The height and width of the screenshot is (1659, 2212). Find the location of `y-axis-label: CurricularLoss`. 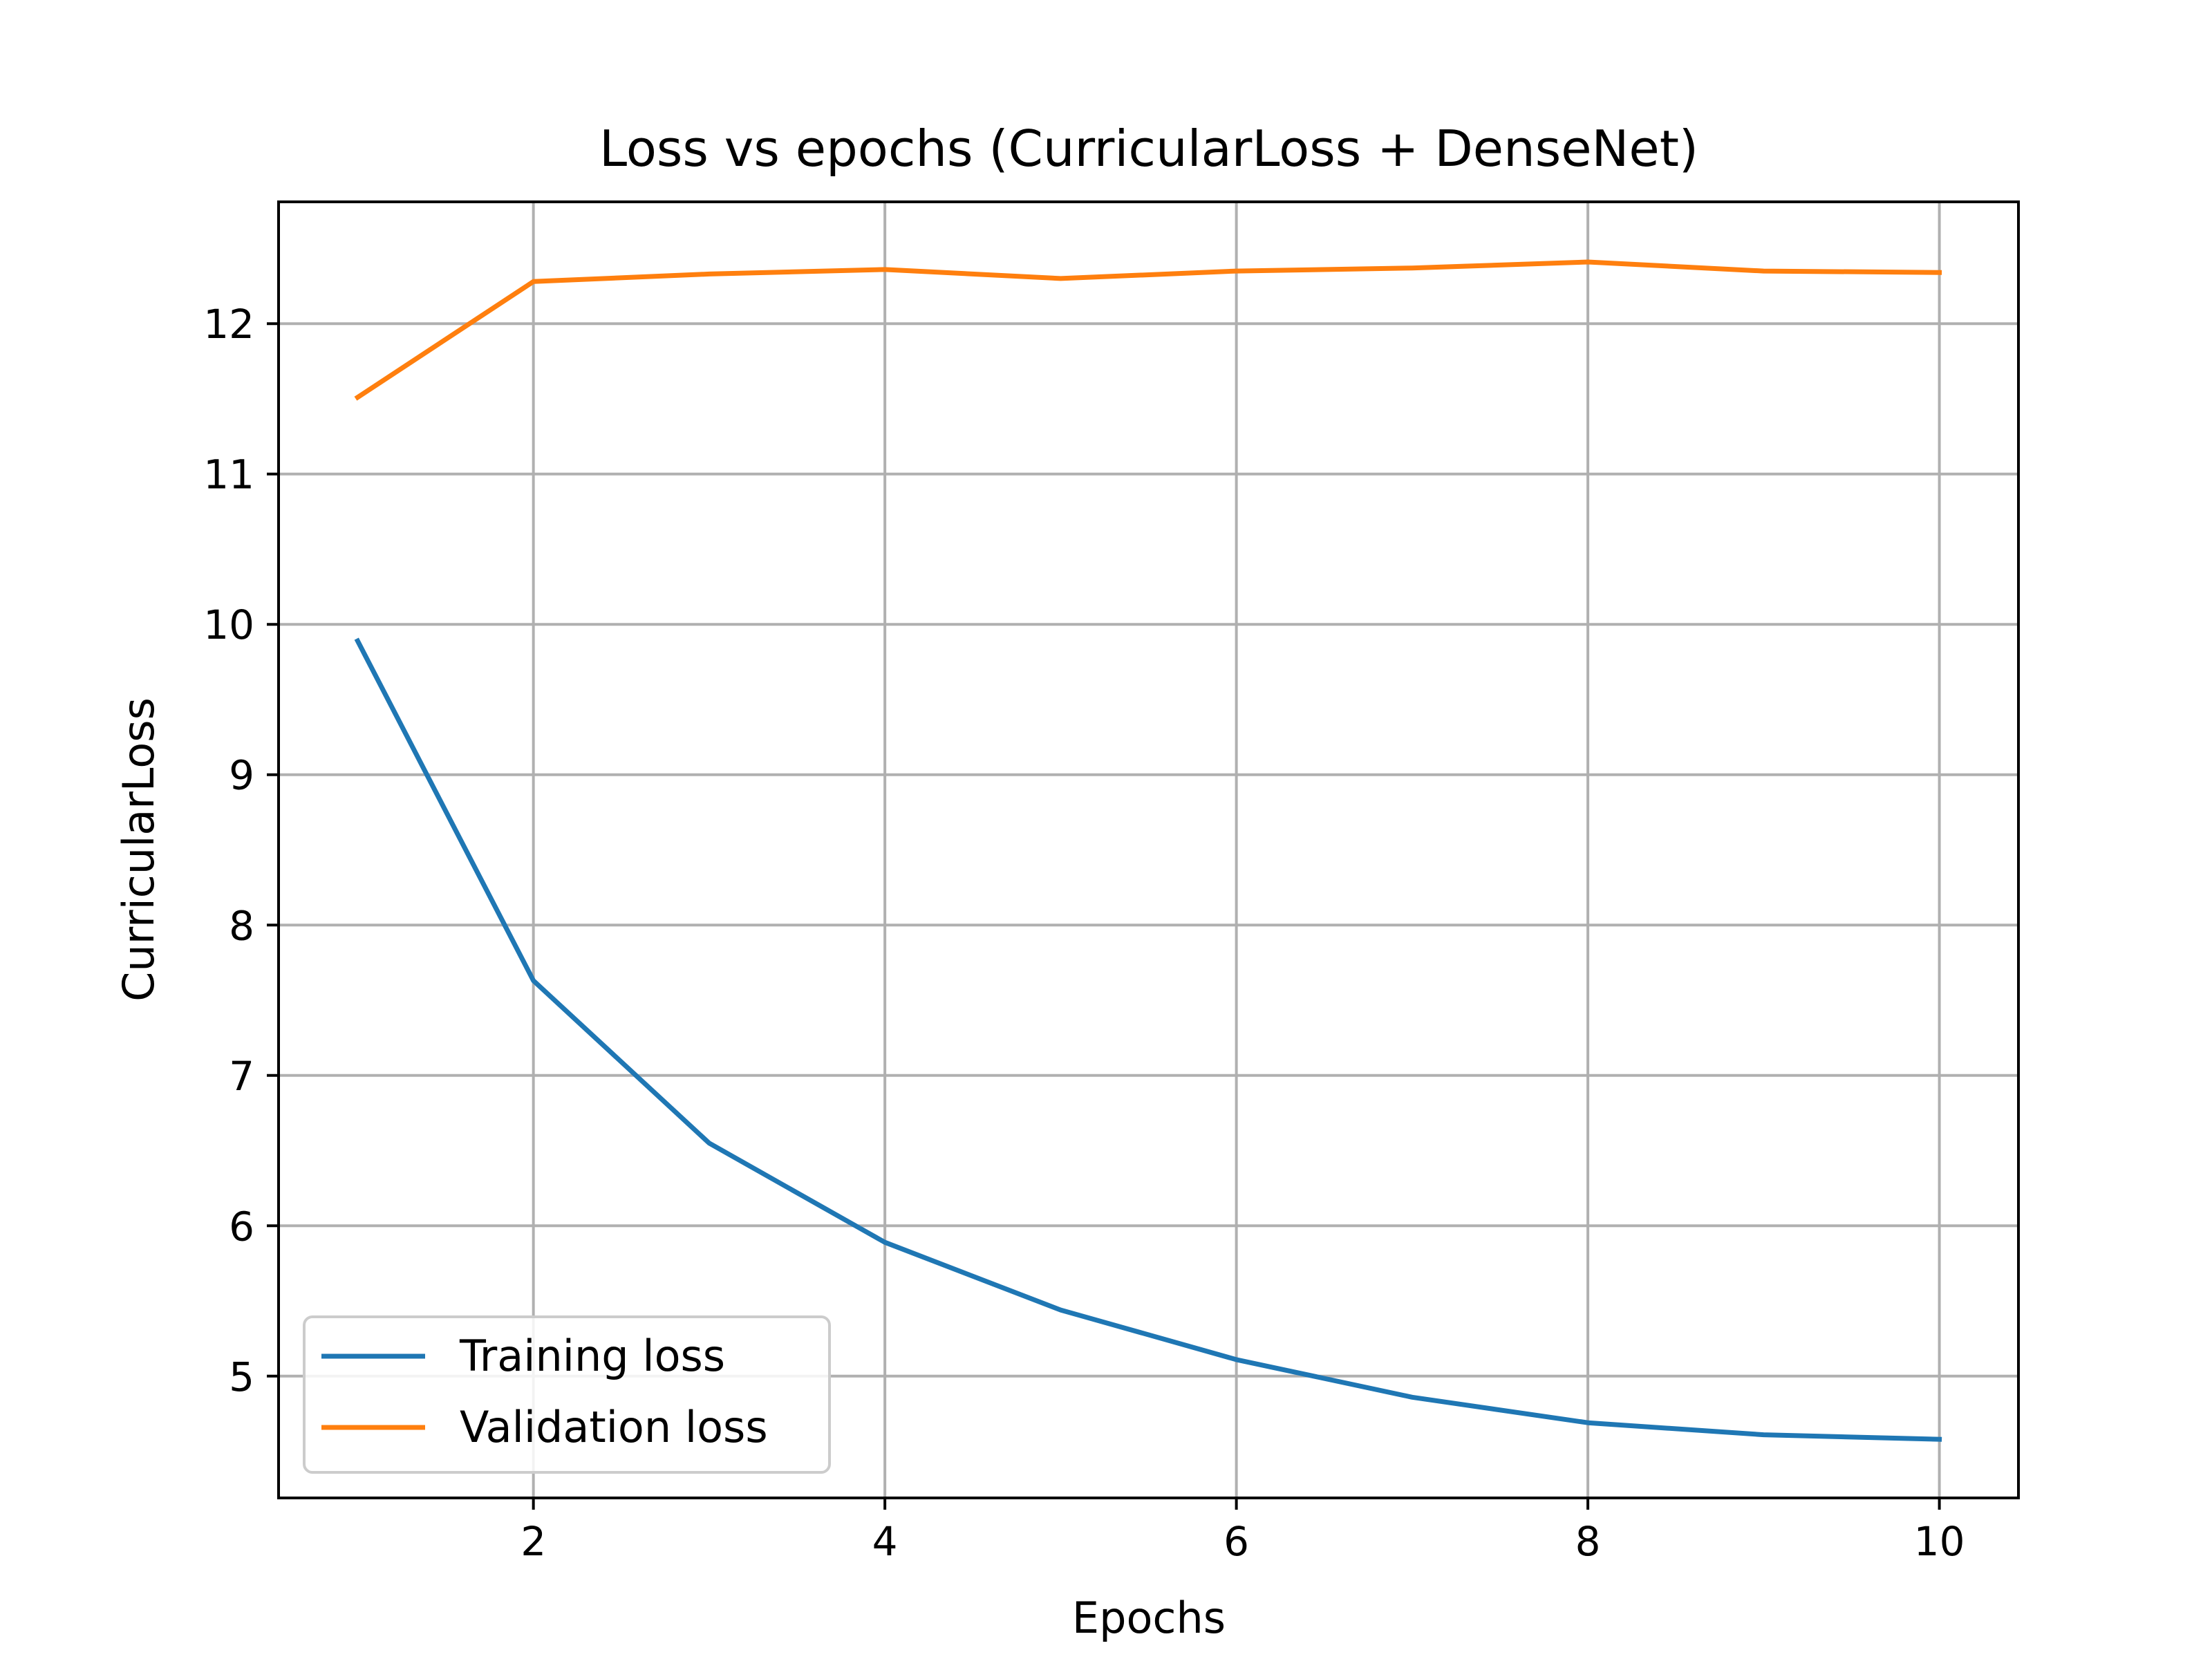

y-axis-label: CurricularLoss is located at coordinates (138, 849).